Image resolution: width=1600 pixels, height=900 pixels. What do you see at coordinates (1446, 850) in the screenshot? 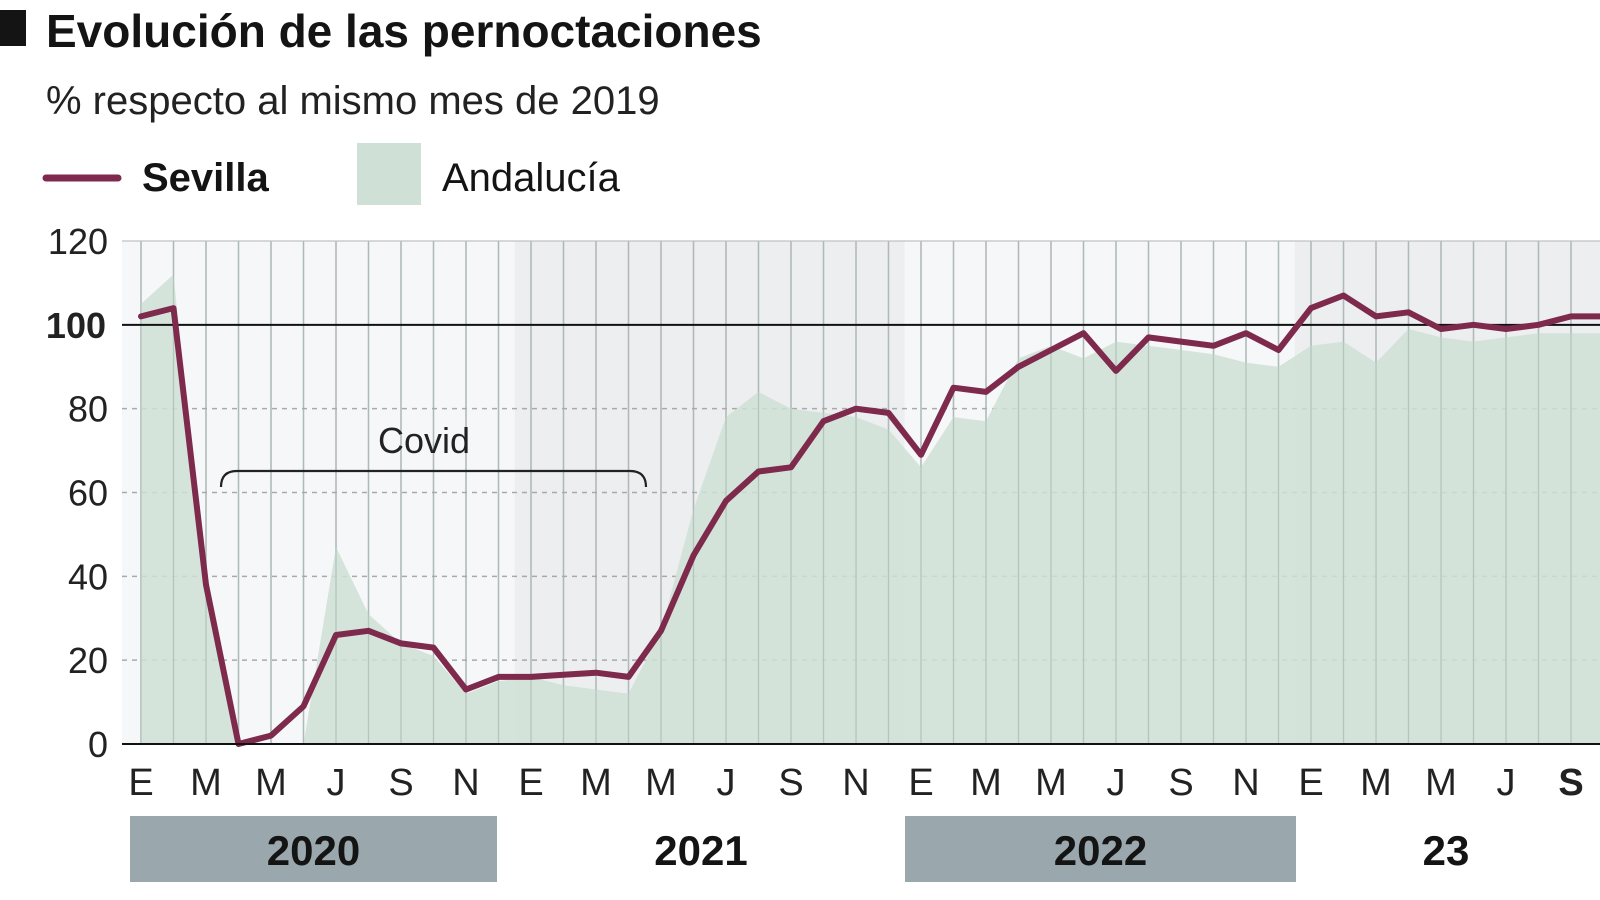
I see `year-label: 23` at bounding box center [1446, 850].